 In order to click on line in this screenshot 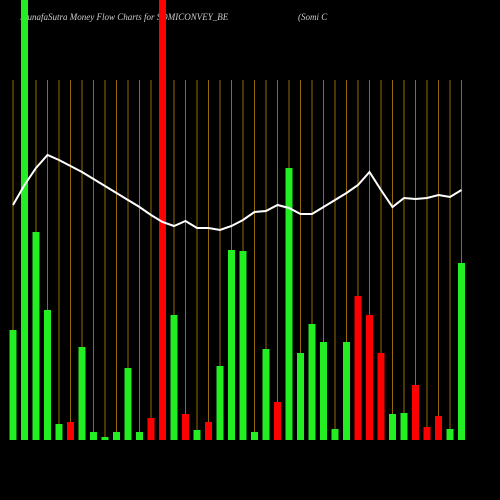, I will do `click(237, 192)`.